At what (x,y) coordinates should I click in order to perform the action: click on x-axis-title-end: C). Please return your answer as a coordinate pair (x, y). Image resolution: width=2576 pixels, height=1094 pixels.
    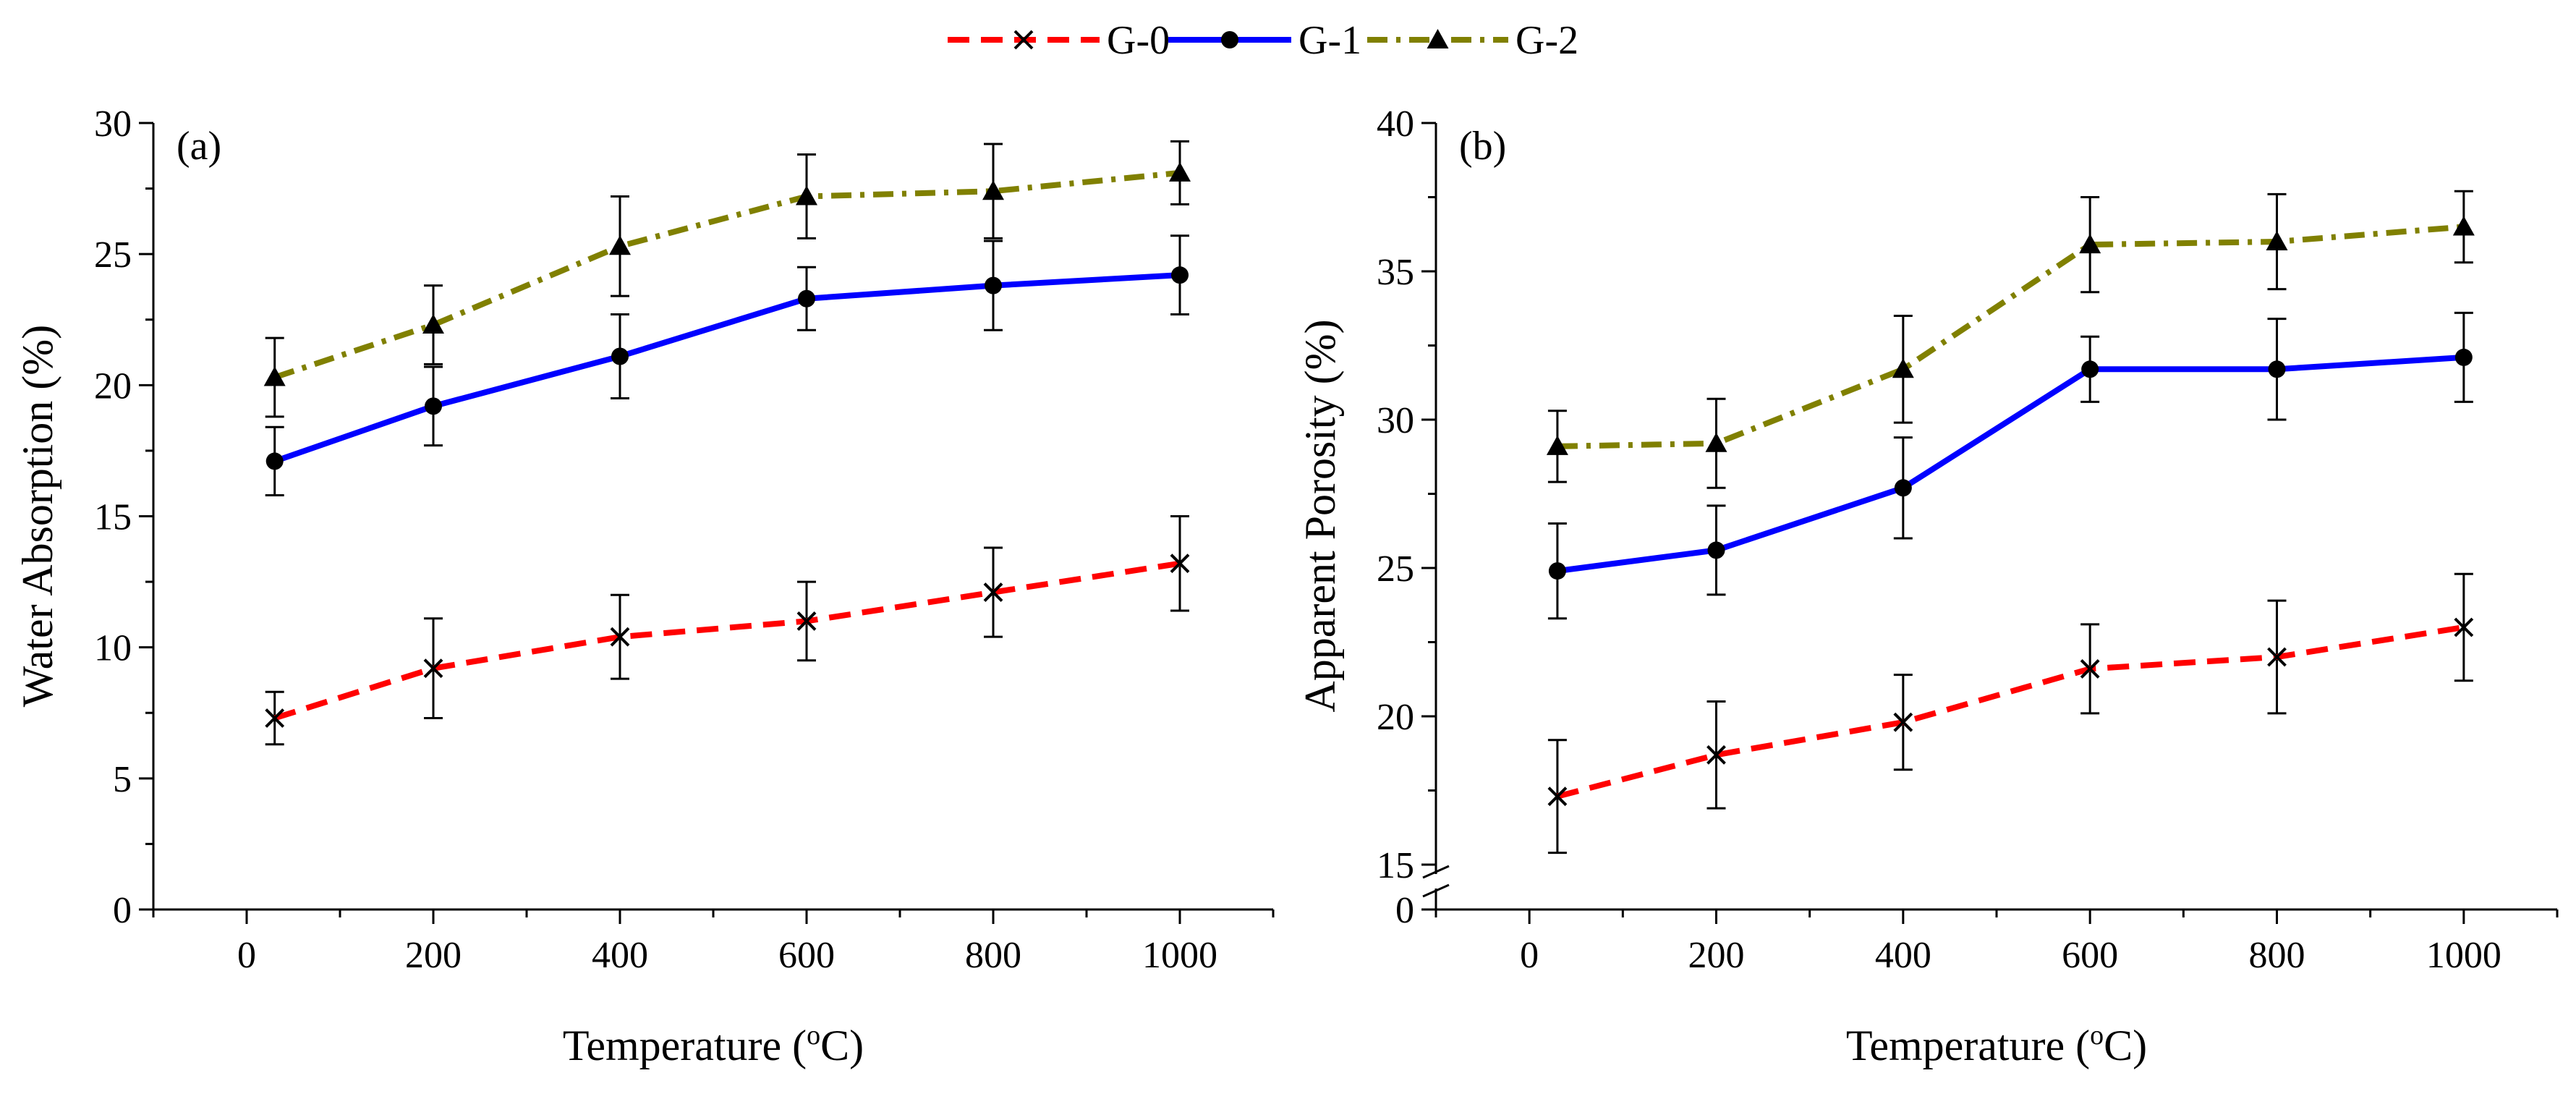
    Looking at the image, I should click on (2125, 1045).